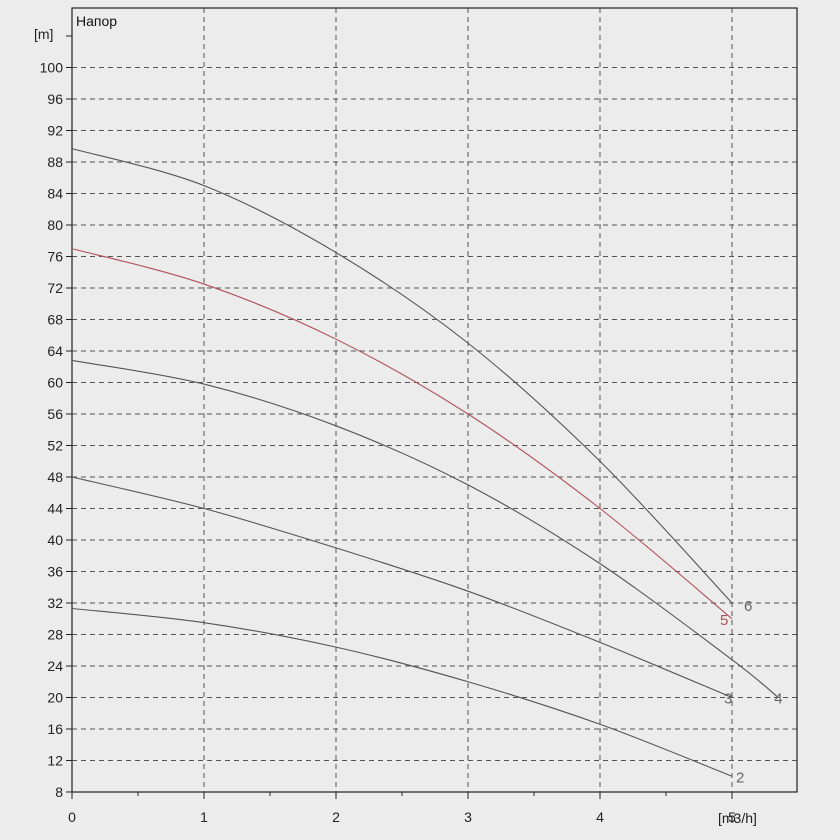 The height and width of the screenshot is (840, 840). Describe the element at coordinates (724, 620) in the screenshot. I see `curve-label-5: 5` at that location.